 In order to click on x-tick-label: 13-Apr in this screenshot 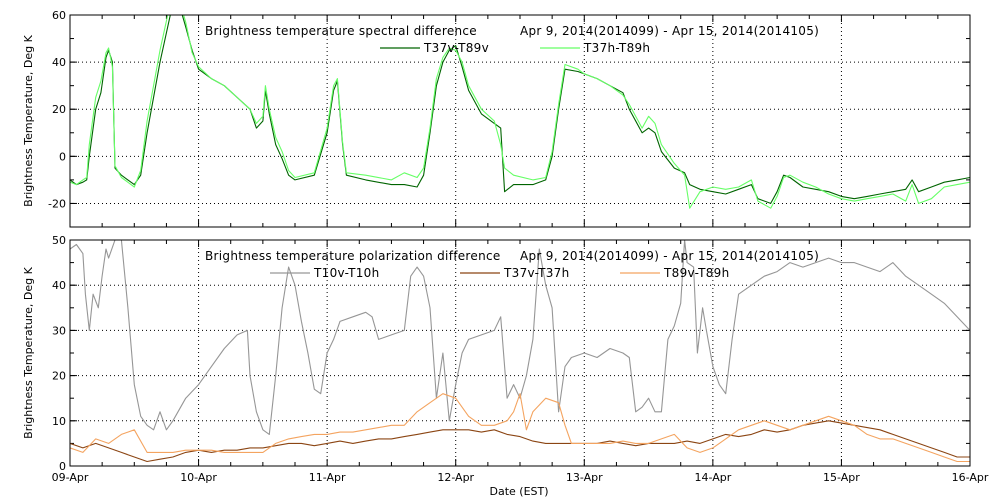, I will do `click(584, 477)`.